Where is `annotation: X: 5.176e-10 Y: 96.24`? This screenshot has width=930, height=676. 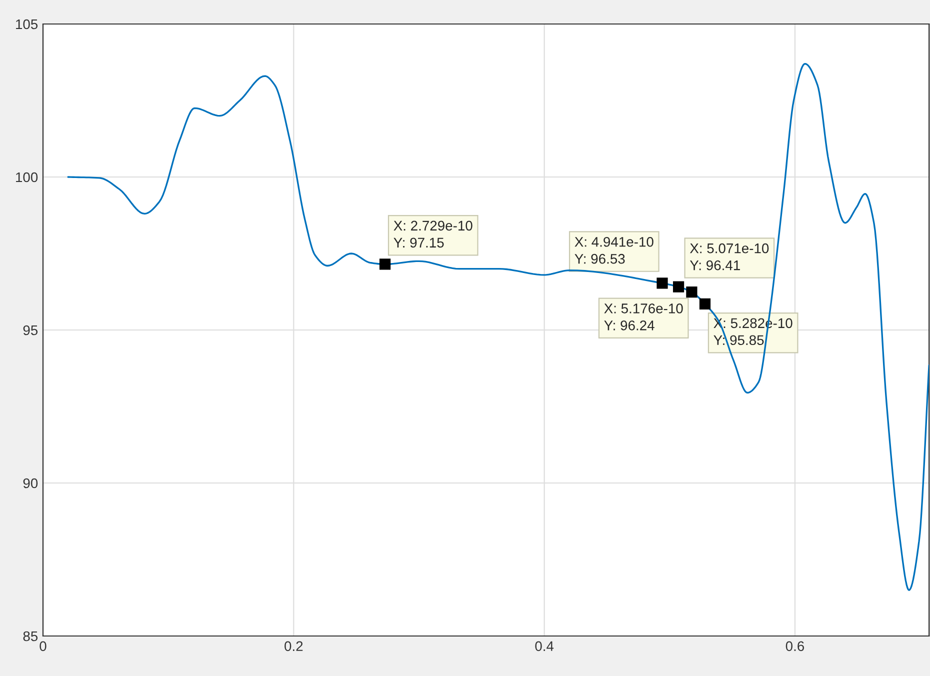
annotation: X: 5.176e-10 Y: 96.24 is located at coordinates (643, 317).